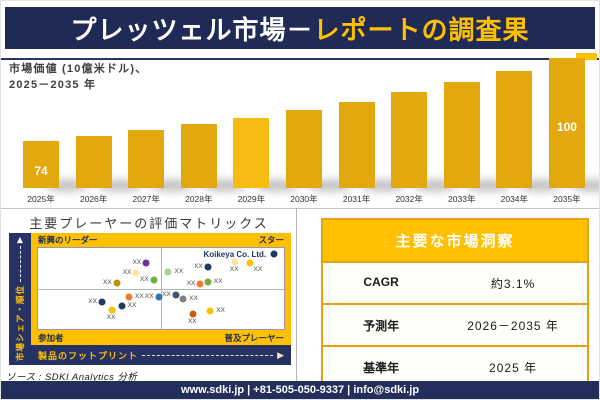 The width and height of the screenshot is (600, 400). I want to click on up-arrow-icon: ▶, so click(19, 240).